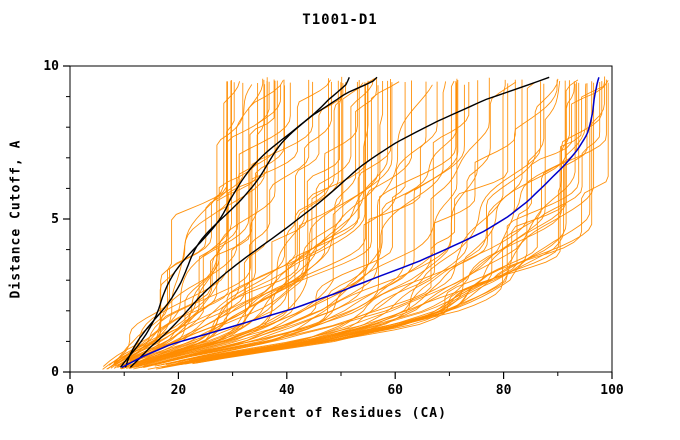 The height and width of the screenshot is (440, 680). Describe the element at coordinates (341, 413) in the screenshot. I see `x-axis-label: Percent of Residues (CA)` at that location.